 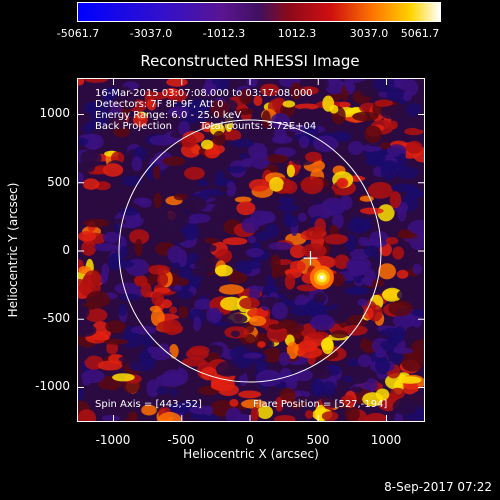 What do you see at coordinates (258, 126) in the screenshot?
I see `total-counts-text: Total counts: 3.72E+04` at bounding box center [258, 126].